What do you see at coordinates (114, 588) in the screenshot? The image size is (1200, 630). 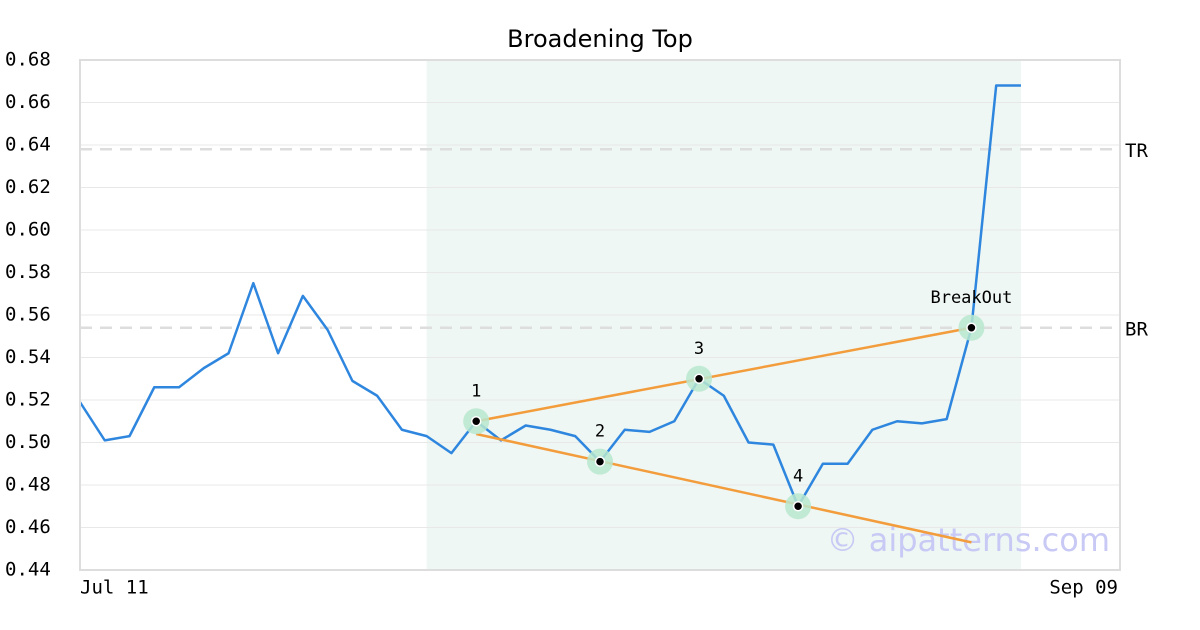 I see `x-tick-label: Jul 11` at bounding box center [114, 588].